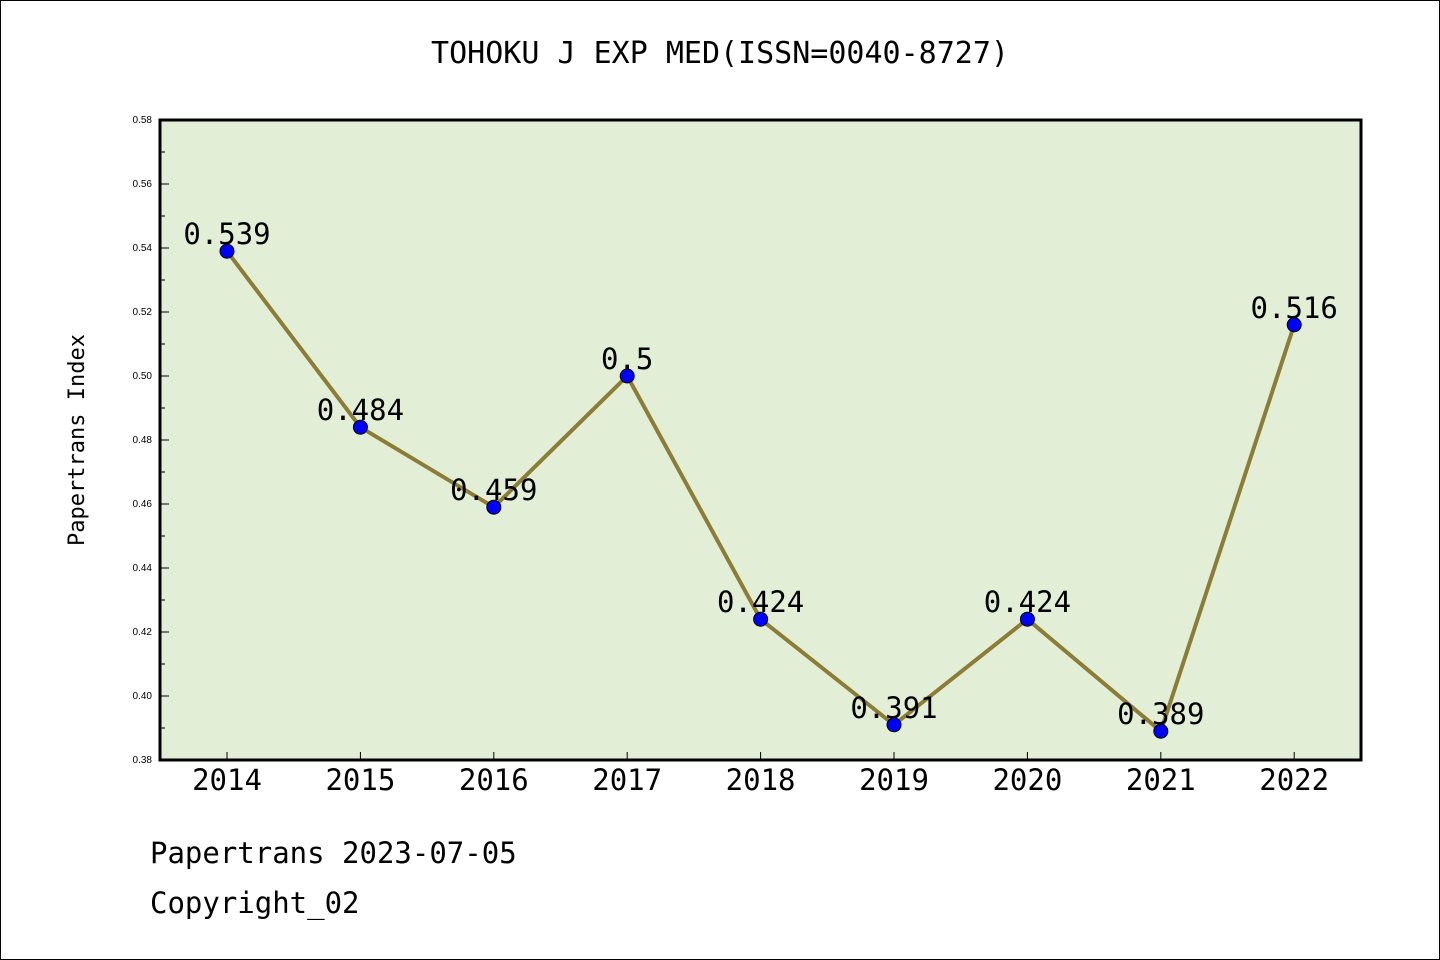 This screenshot has width=1440, height=960. Describe the element at coordinates (494, 780) in the screenshot. I see `x-tick-label: 2016` at that location.